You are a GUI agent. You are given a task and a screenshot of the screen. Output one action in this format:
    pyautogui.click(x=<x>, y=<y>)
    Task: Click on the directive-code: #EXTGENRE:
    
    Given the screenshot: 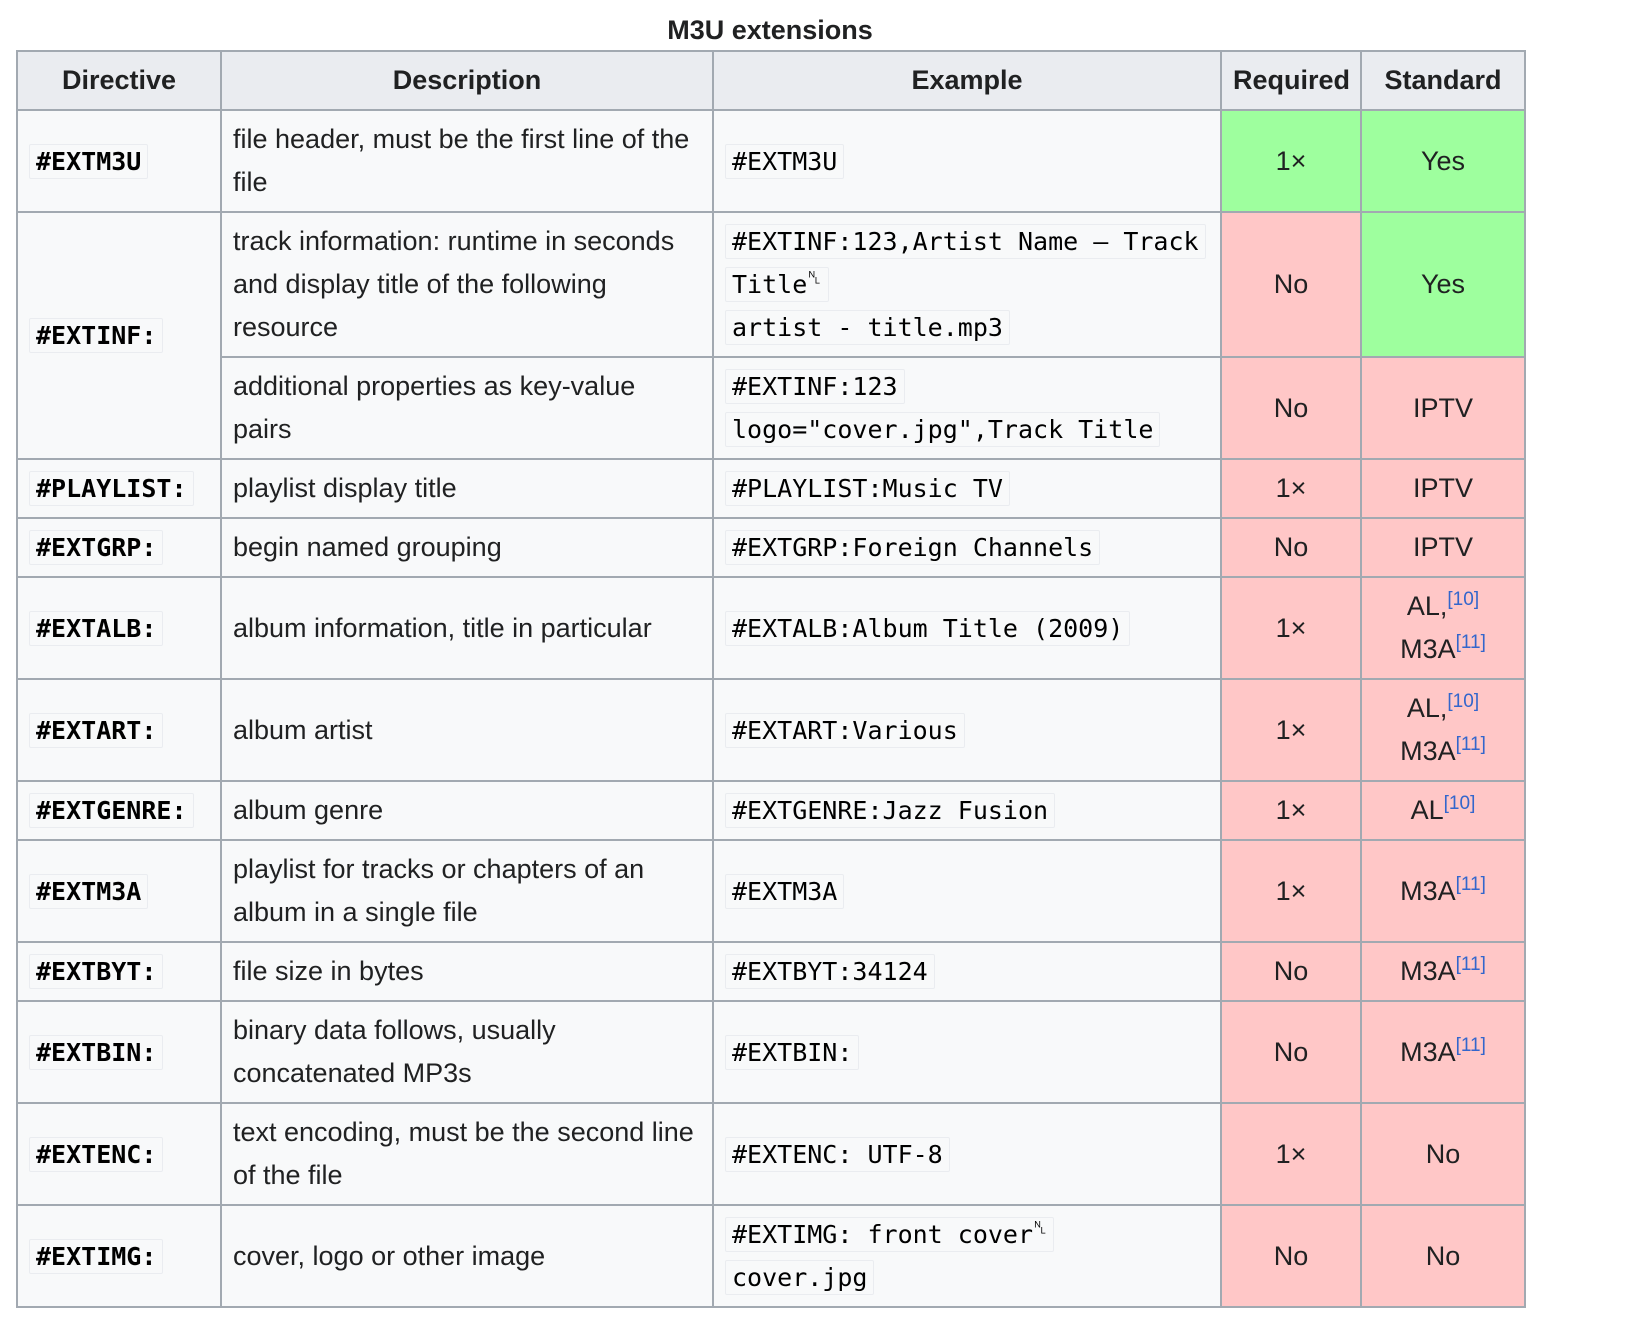 What is the action you would take?
    pyautogui.click(x=111, y=810)
    